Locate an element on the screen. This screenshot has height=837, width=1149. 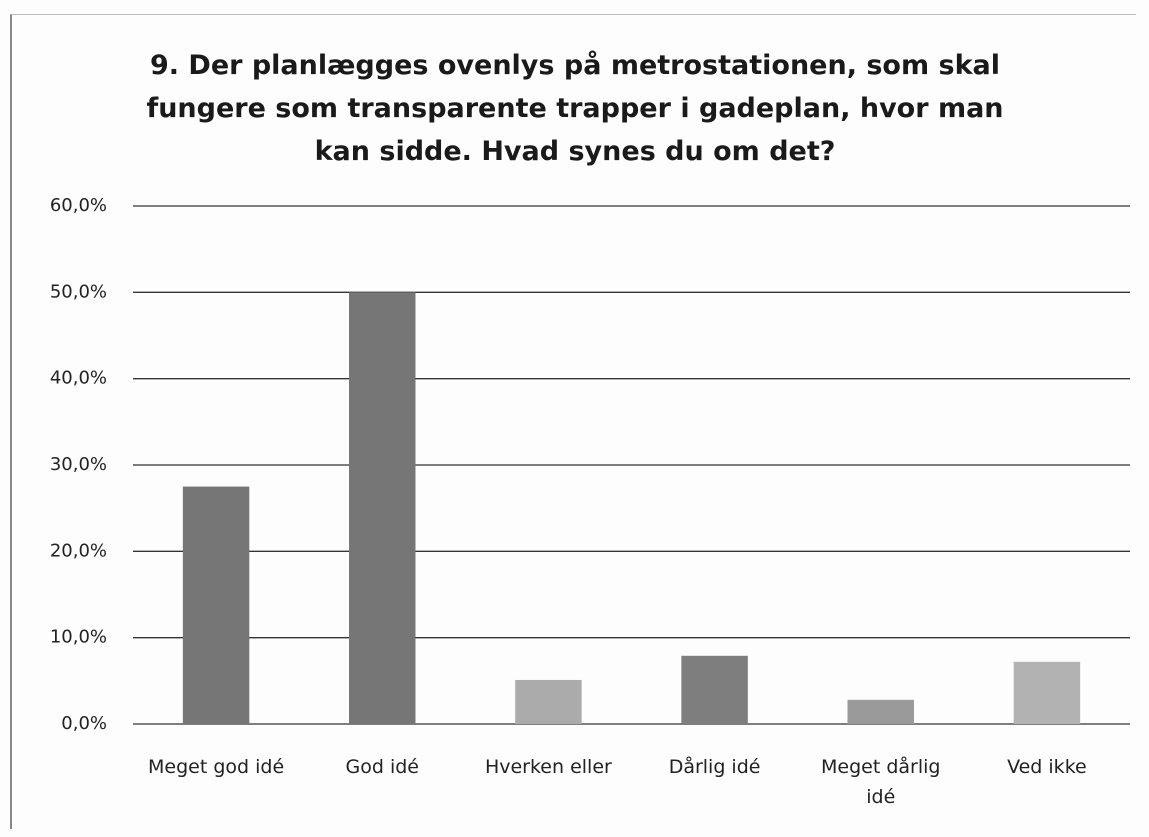
y-tick-label: 60,0% is located at coordinates (78, 205).